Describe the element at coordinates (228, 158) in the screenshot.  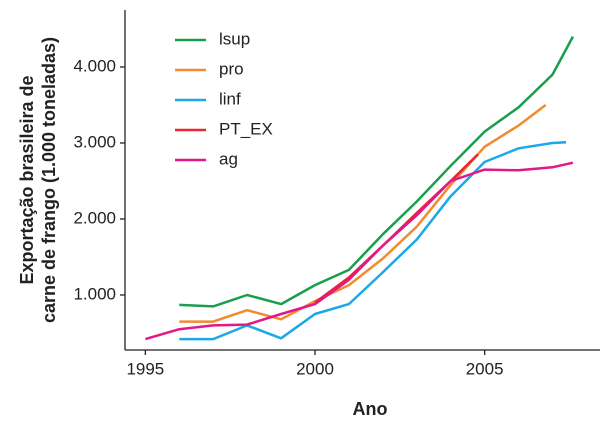
I see `legend-label: ag` at that location.